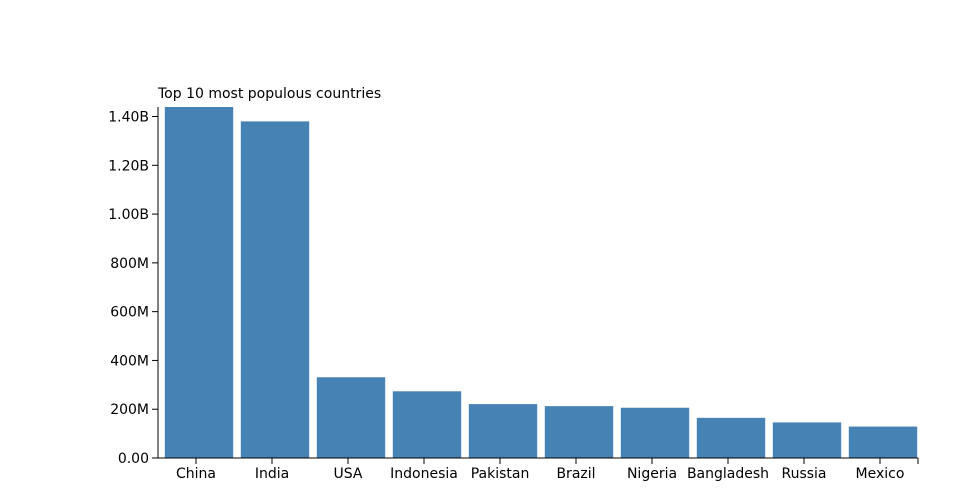 This screenshot has height=500, width=960. Describe the element at coordinates (196, 474) in the screenshot. I see `x-tick-label: China` at that location.